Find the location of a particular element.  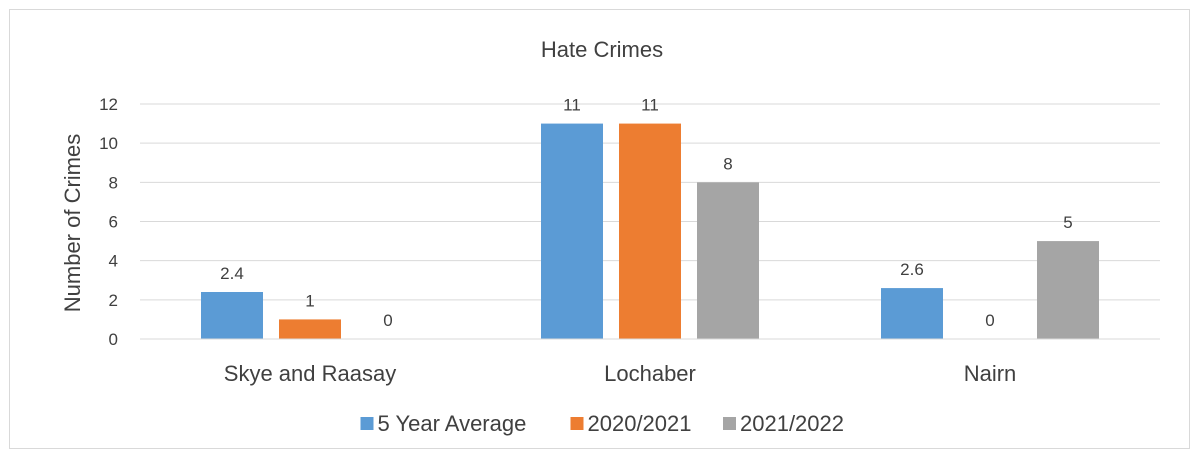

data-label: 5 is located at coordinates (1067, 222).